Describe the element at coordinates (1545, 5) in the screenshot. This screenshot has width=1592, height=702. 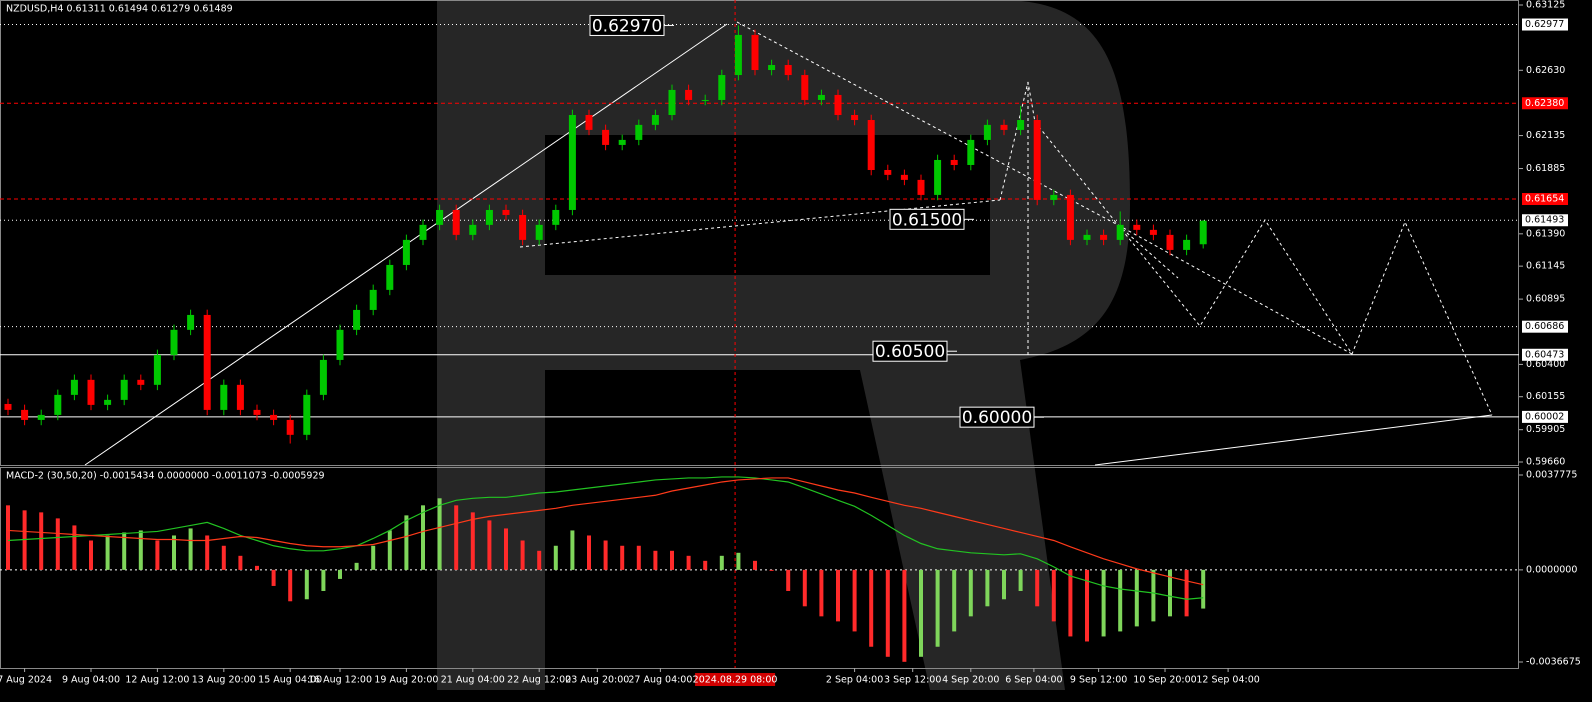
I see `y-tick-label: 0.63125` at that location.